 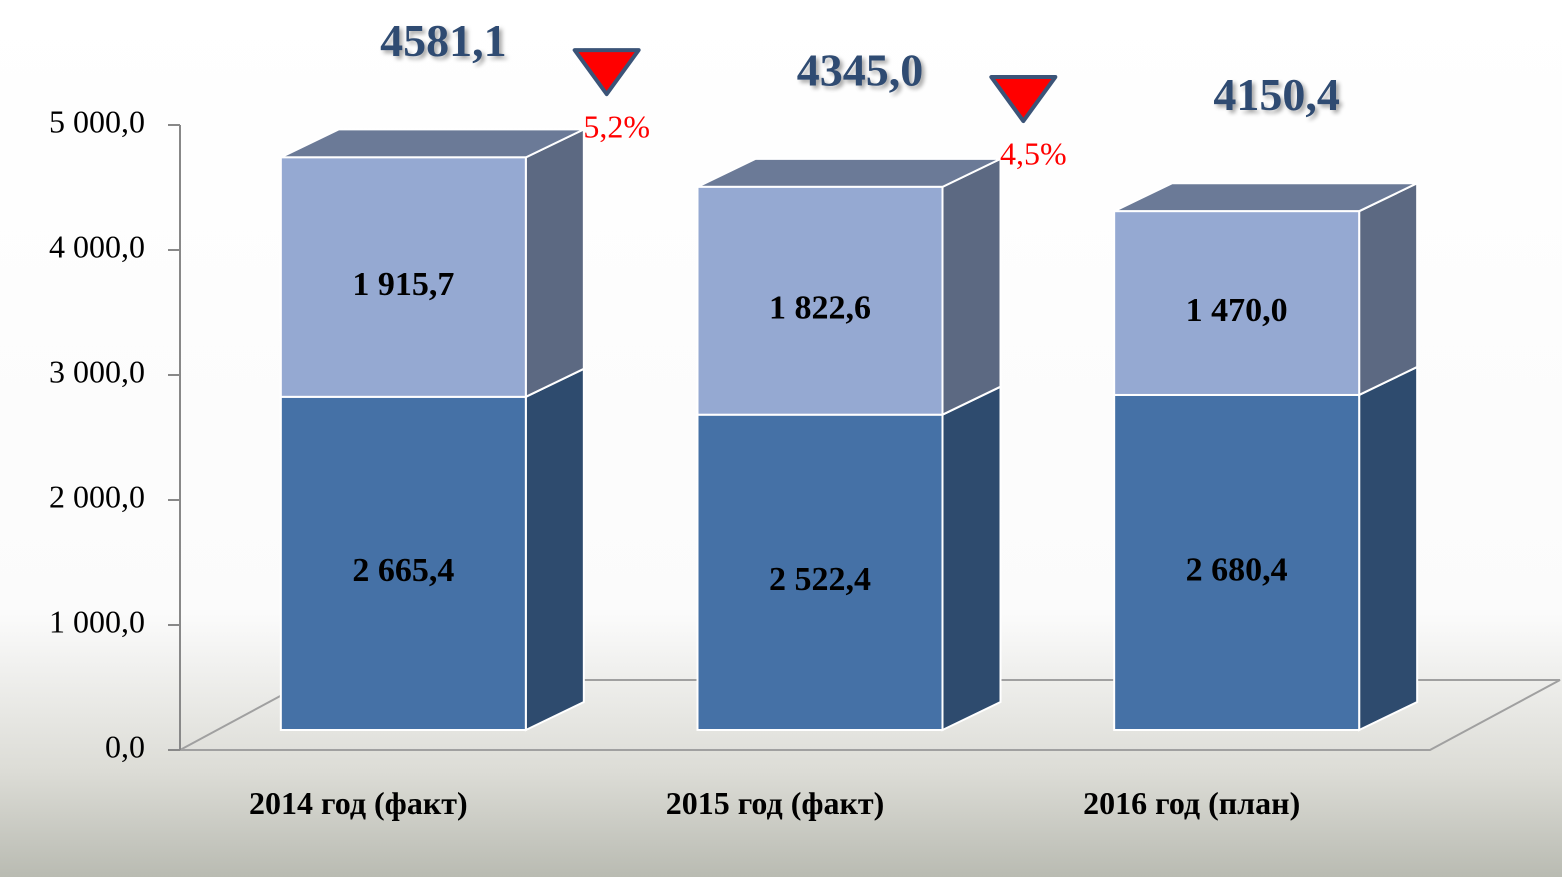 I want to click on x-tick-label: 2016 год (план), so click(x=1192, y=803).